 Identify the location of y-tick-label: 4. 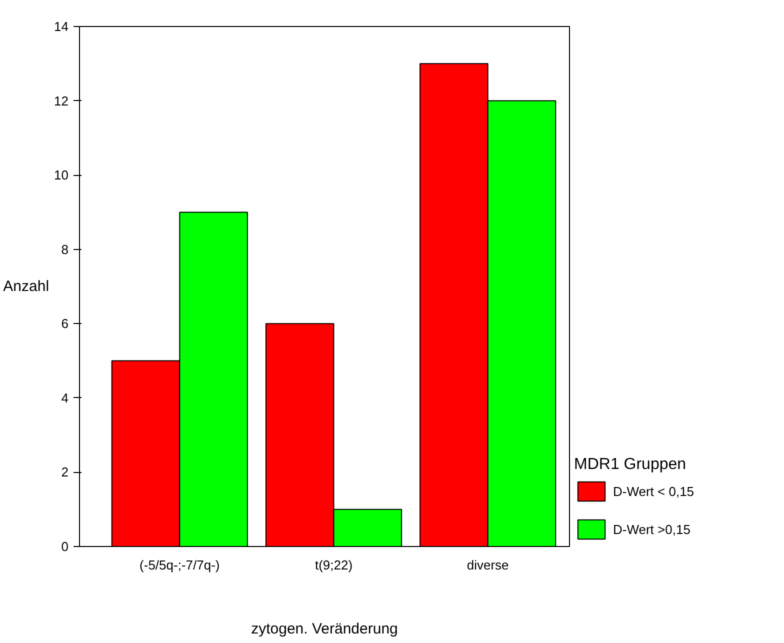
(65, 398).